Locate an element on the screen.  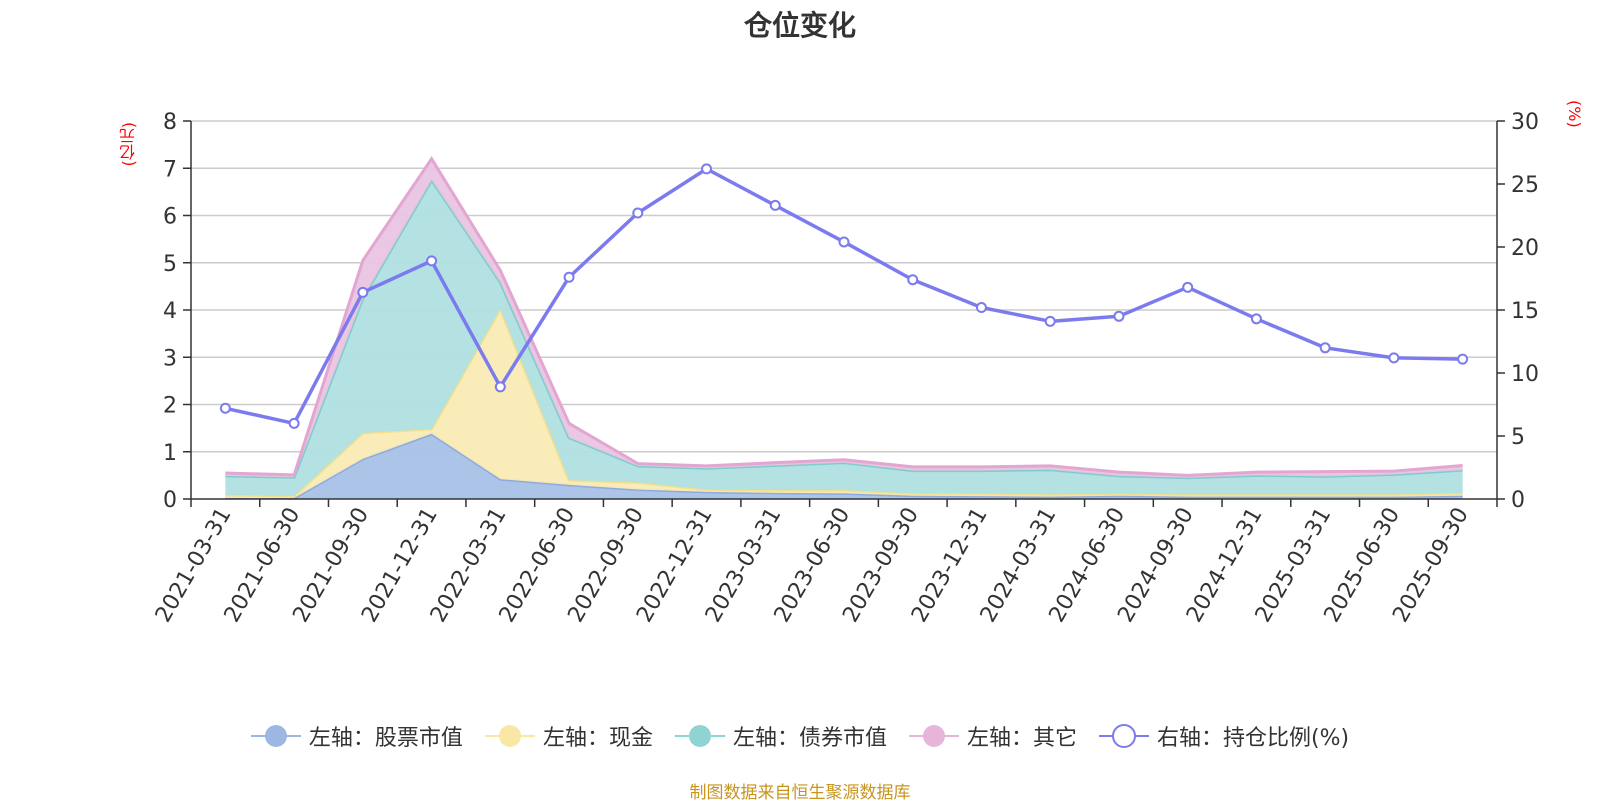
legend-item: 左轴：股票市值 is located at coordinates (356, 736).